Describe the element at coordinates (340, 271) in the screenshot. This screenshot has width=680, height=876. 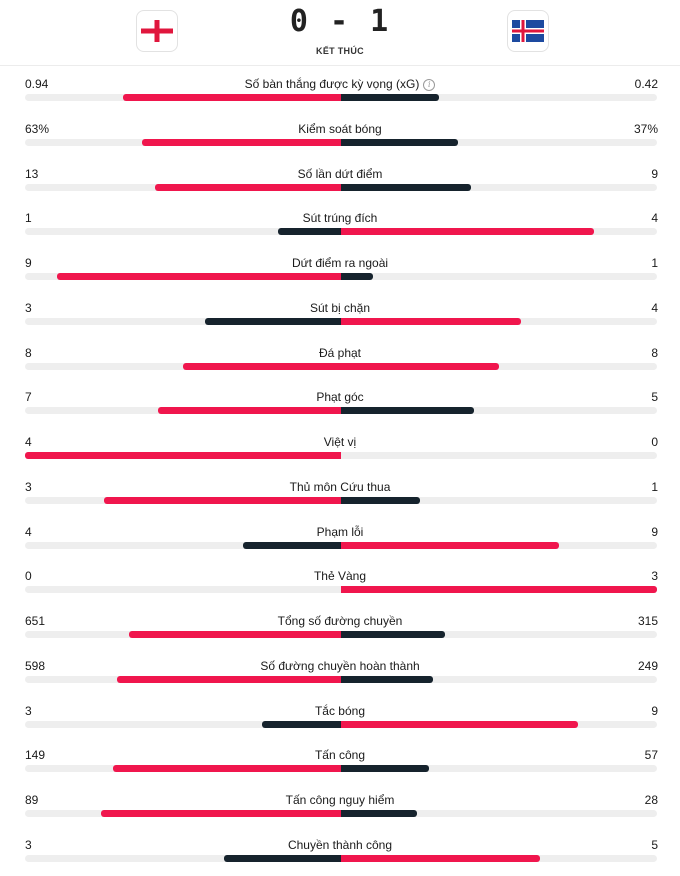
I see `stat-row: 9 Dứt điểm ra ngoài 1` at that location.